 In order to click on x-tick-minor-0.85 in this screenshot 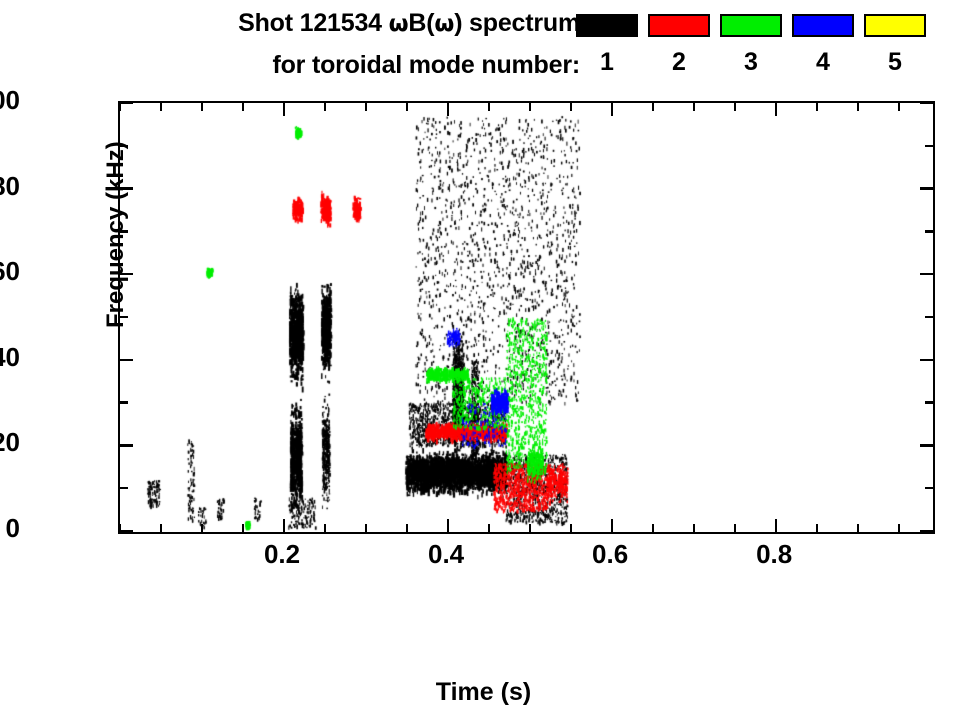, I will do `click(817, 528)`.